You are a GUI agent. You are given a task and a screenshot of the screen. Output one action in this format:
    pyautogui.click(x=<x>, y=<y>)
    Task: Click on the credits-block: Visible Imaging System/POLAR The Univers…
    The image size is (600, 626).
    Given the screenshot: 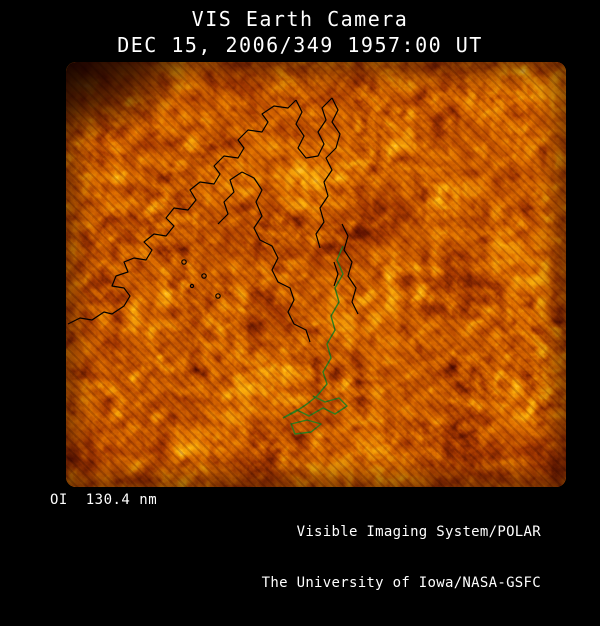 What is the action you would take?
    pyautogui.click(x=401, y=558)
    